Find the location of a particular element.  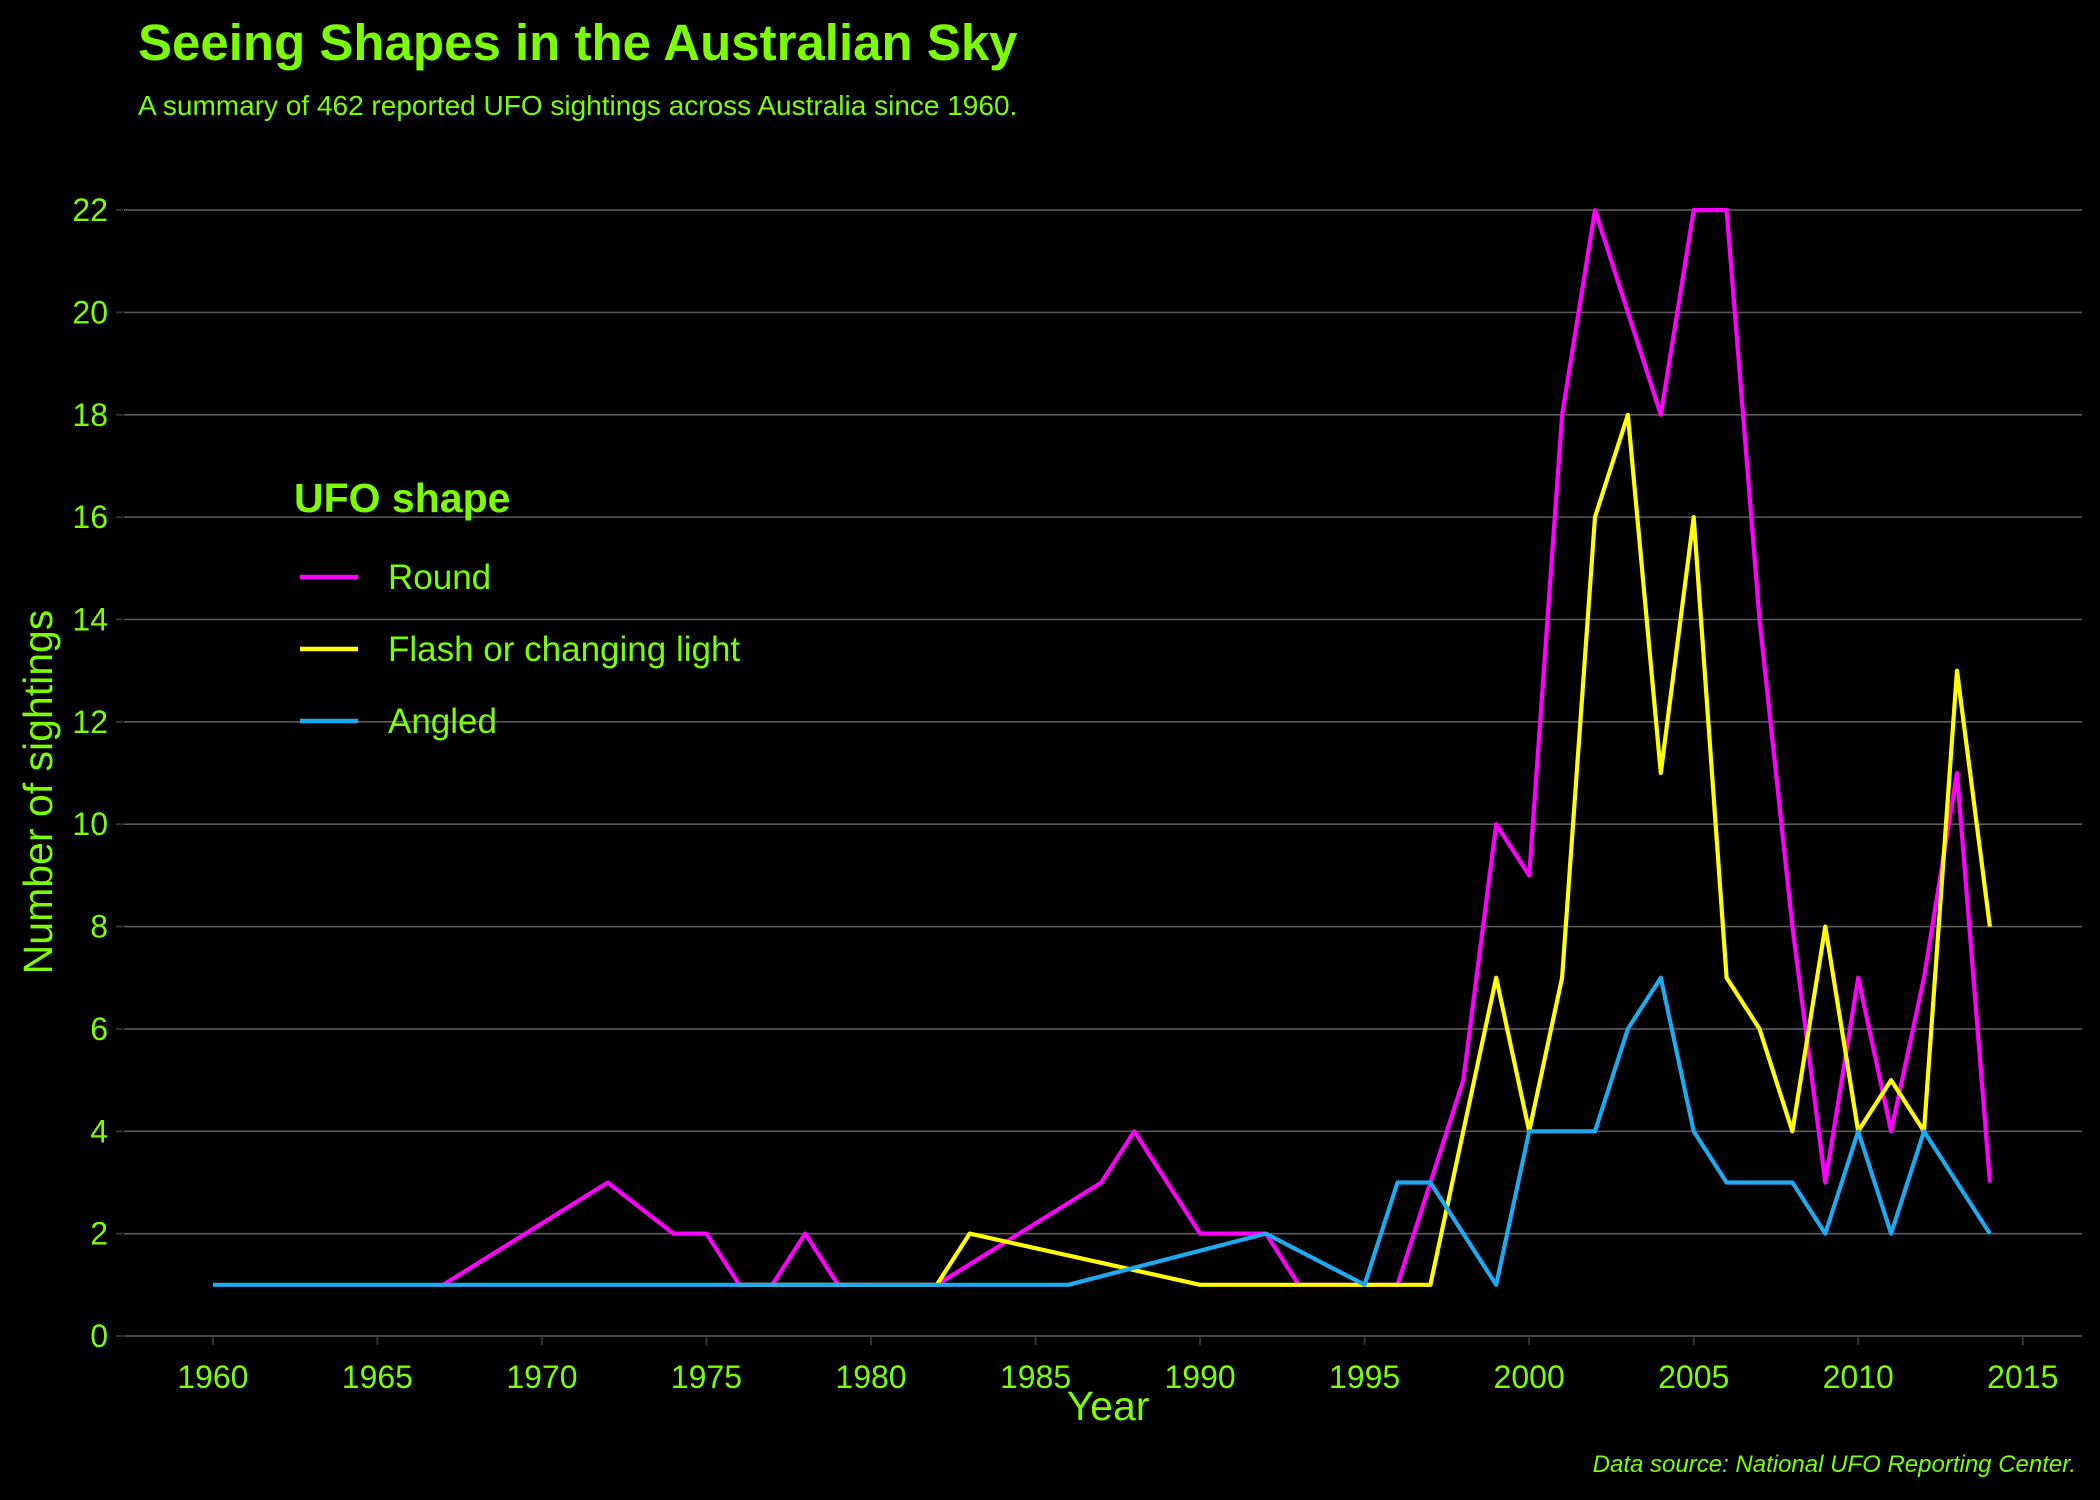

legend-title: UFO shape is located at coordinates (402, 498).